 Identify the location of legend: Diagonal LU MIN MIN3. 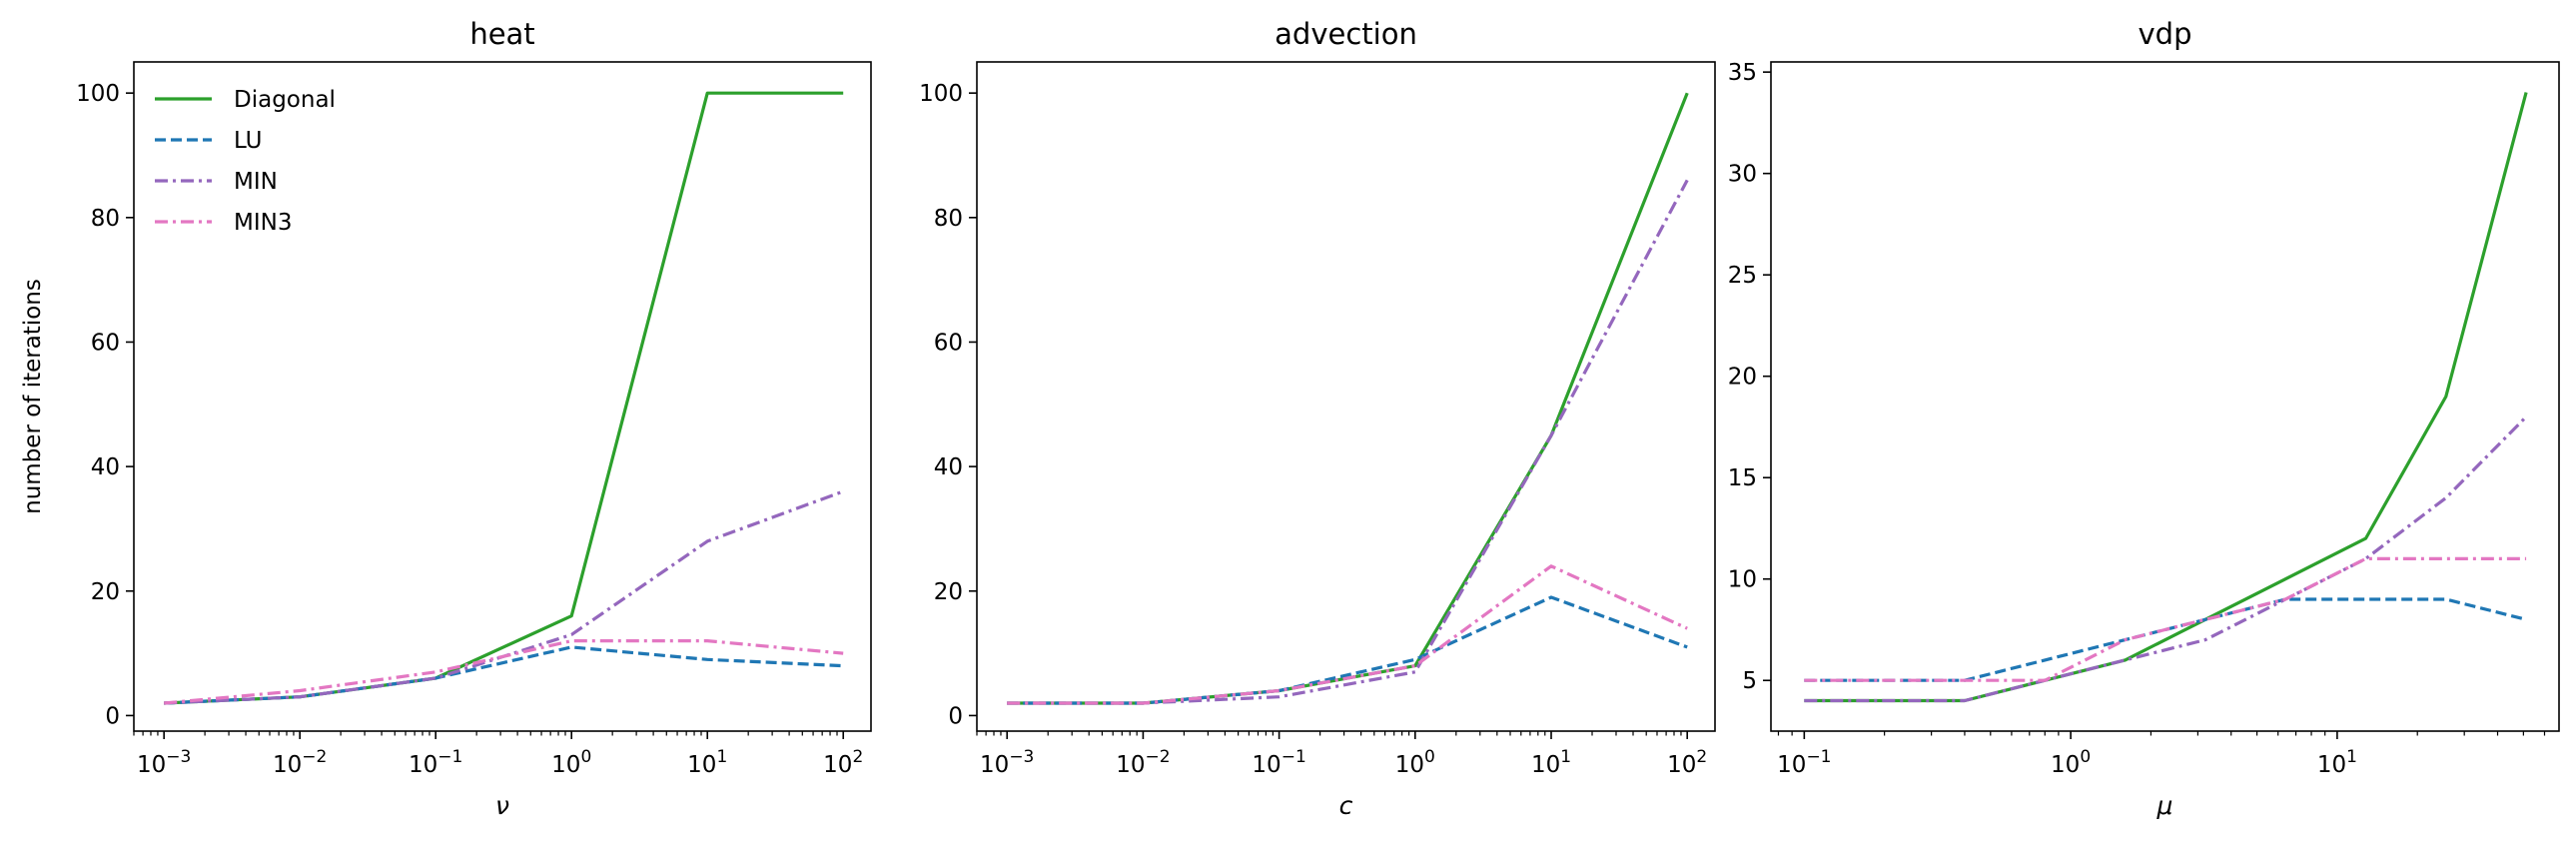
(246, 161).